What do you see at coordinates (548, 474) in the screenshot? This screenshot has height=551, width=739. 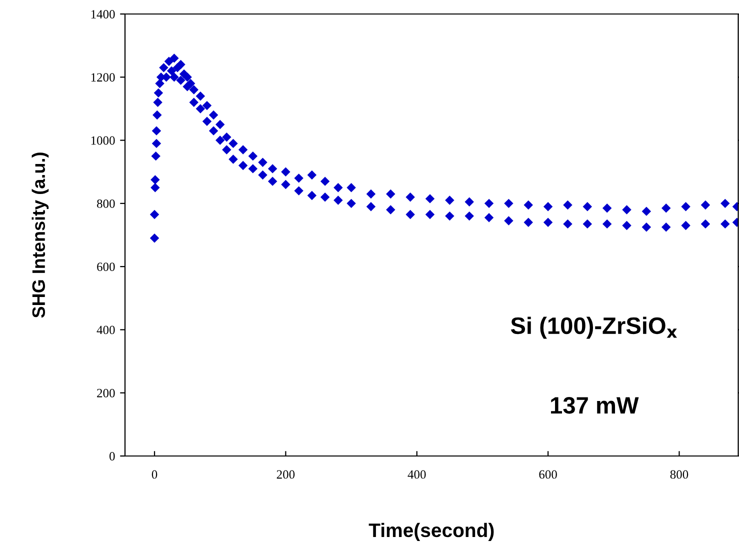 I see `x-tick-label: 600` at bounding box center [548, 474].